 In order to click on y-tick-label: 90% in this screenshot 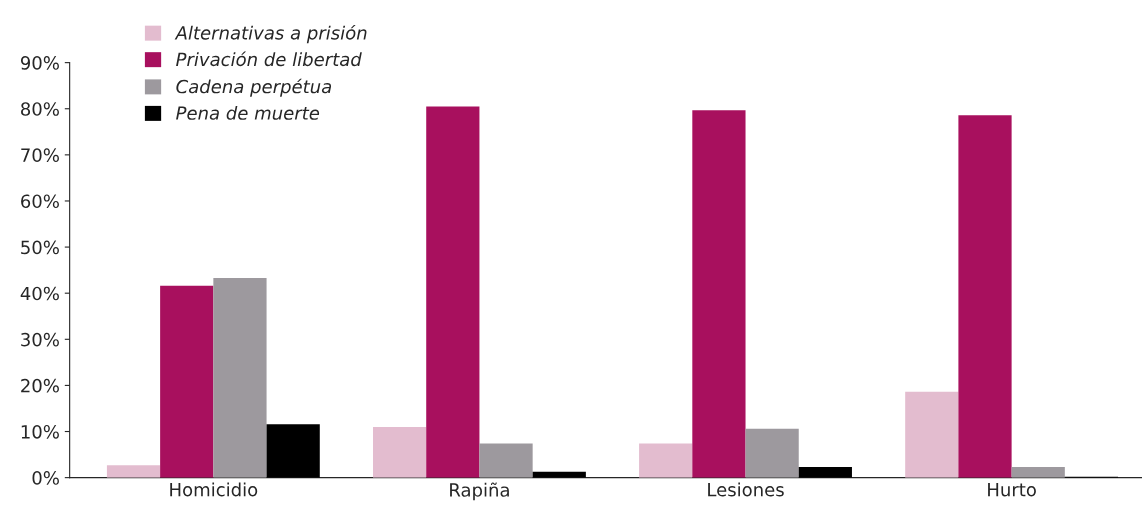, I will do `click(39, 63)`.